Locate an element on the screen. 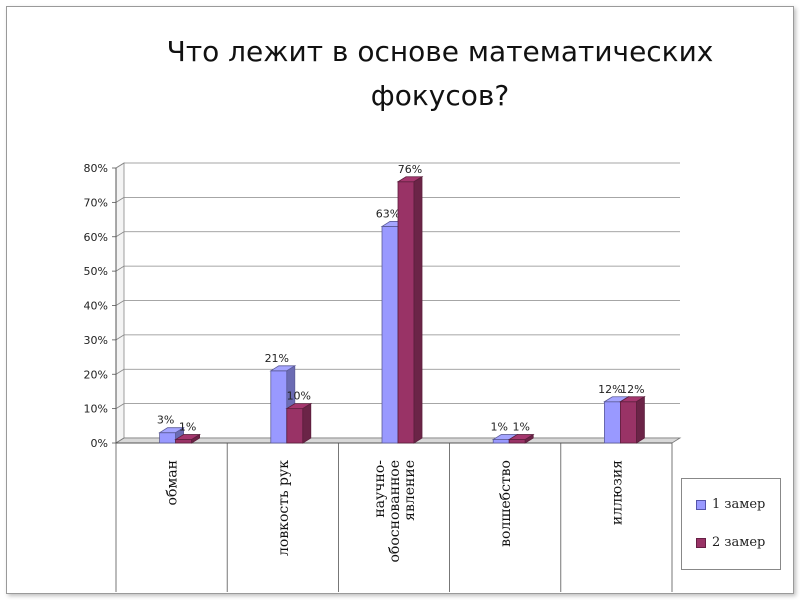 This screenshot has width=800, height=600. x-category-label-line: волшебство is located at coordinates (506, 503).